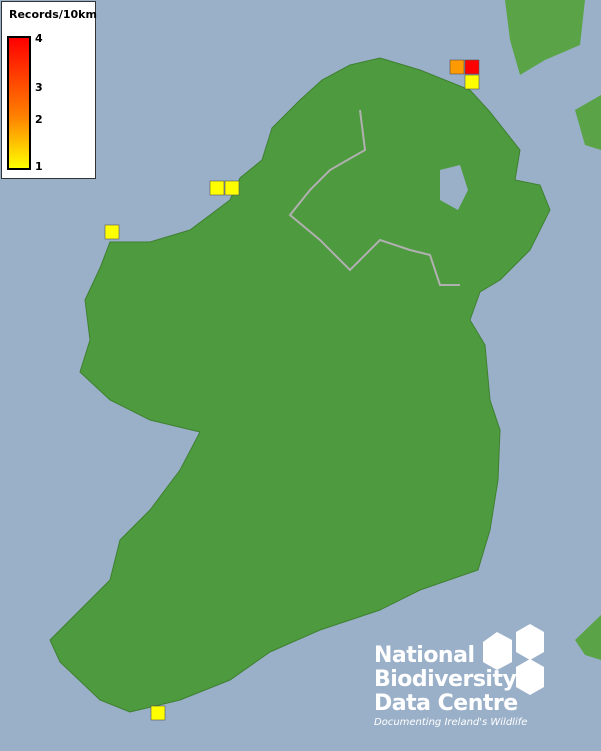  Describe the element at coordinates (454, 187) in the screenshot. I see `lough-neagh` at that location.